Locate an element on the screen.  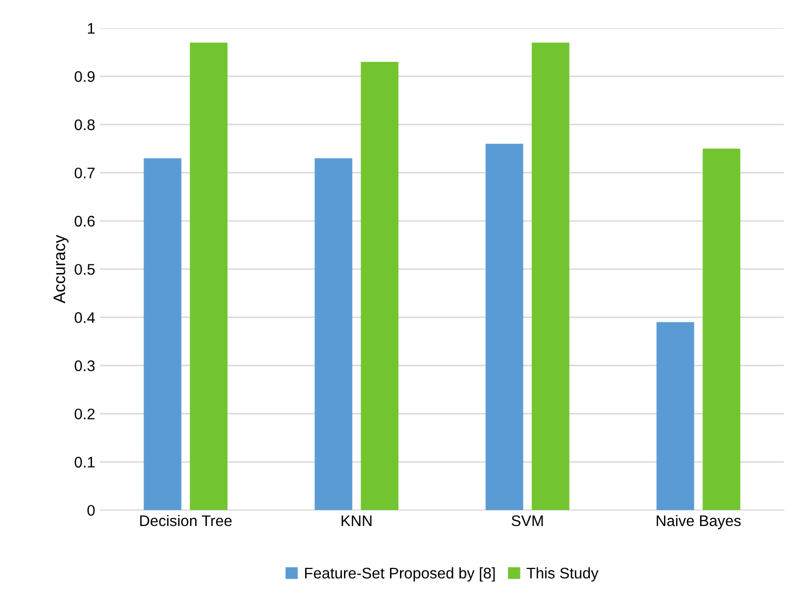
y-tick-label: 0.8 is located at coordinates (84, 124).